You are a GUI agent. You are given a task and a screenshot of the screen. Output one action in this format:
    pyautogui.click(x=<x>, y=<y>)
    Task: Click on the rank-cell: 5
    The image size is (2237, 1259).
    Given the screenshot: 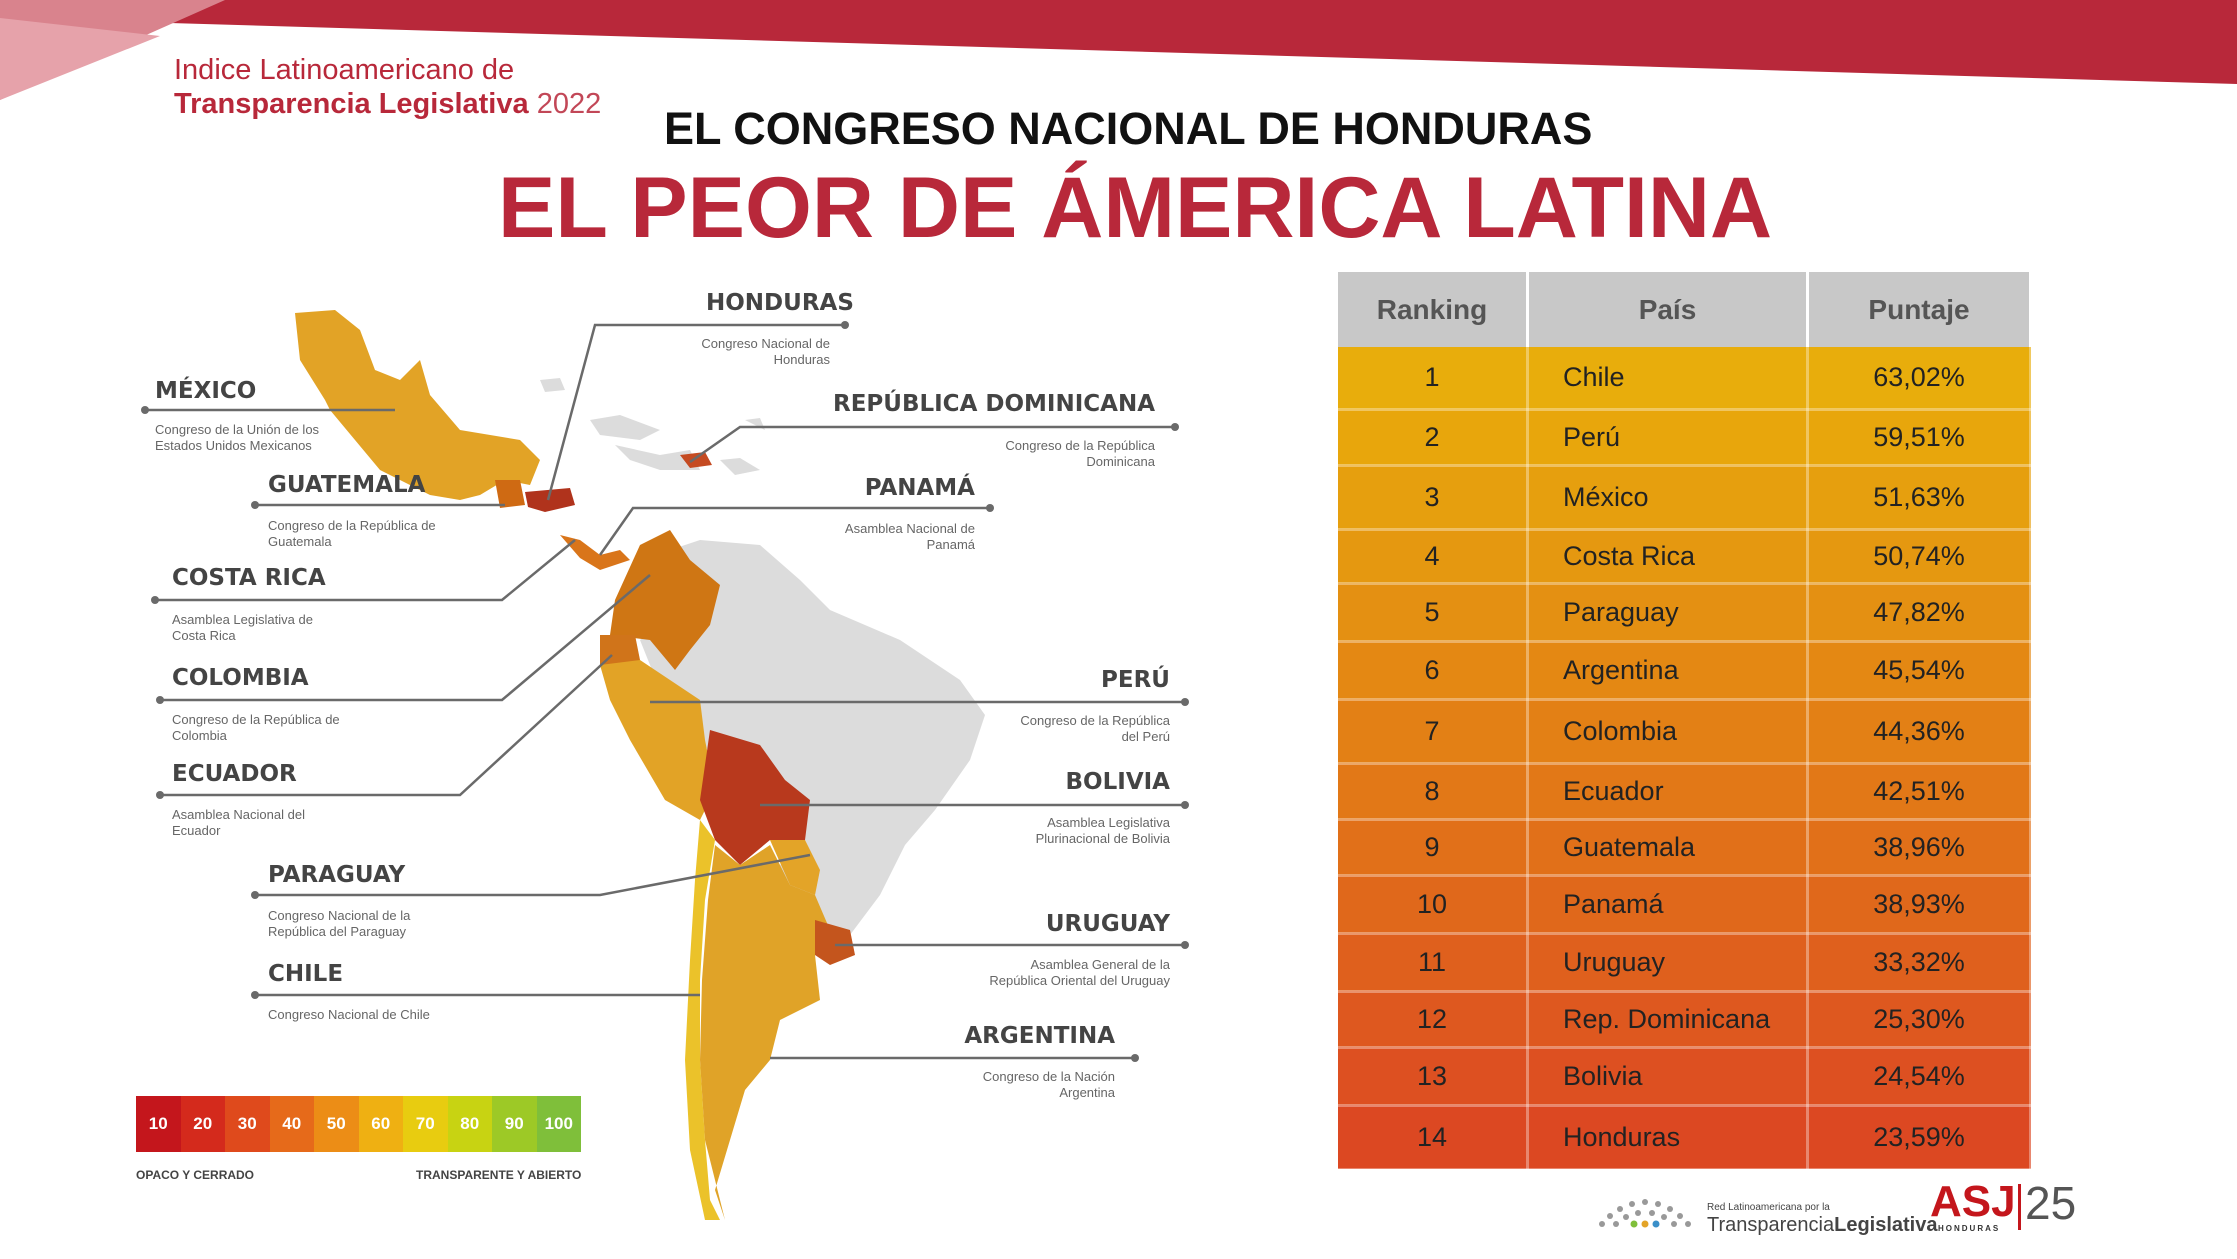 What is the action you would take?
    pyautogui.click(x=1433, y=613)
    